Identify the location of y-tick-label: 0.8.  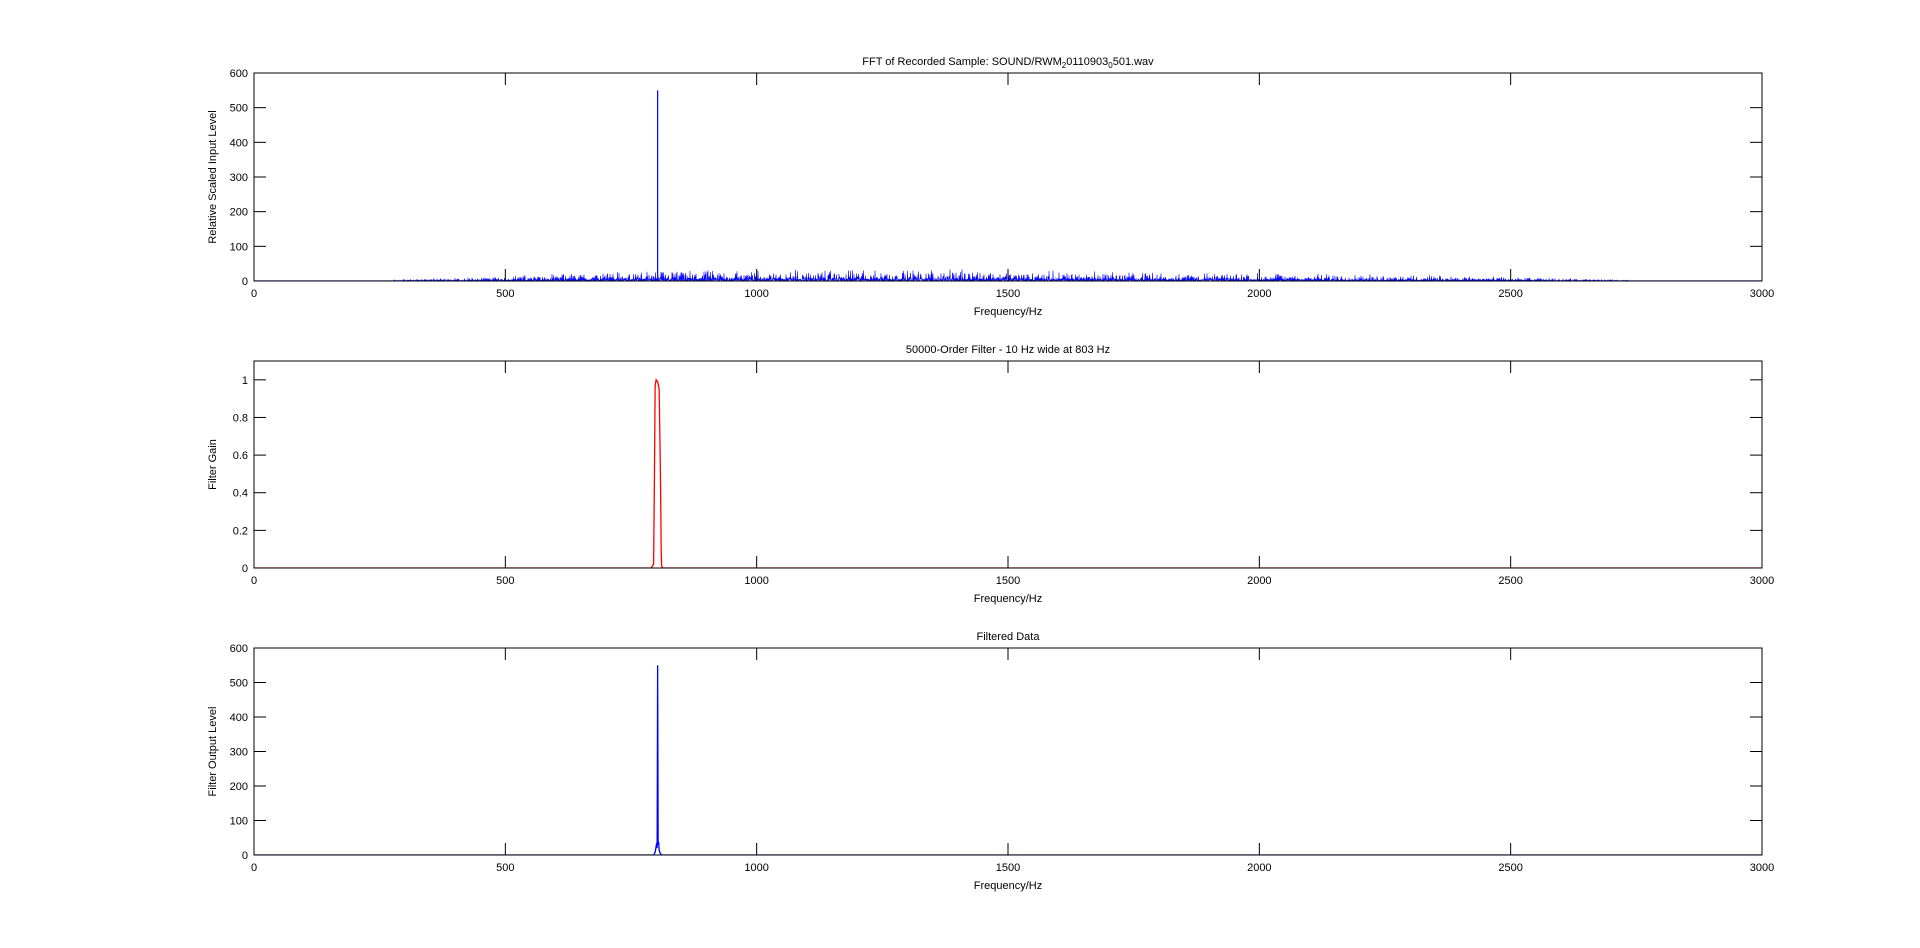
(240, 418).